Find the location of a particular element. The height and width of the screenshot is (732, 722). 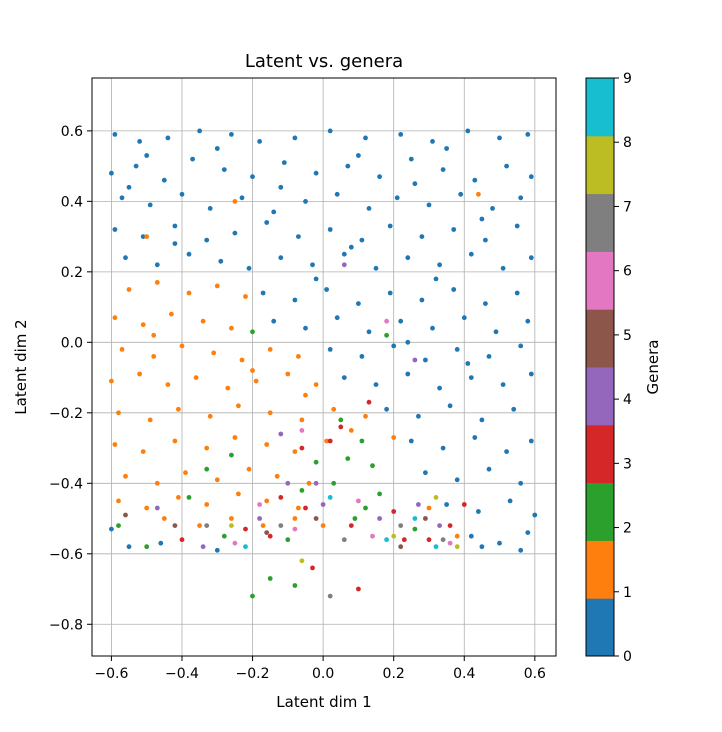

y-tick-label: −0.8 is located at coordinates (66, 625).